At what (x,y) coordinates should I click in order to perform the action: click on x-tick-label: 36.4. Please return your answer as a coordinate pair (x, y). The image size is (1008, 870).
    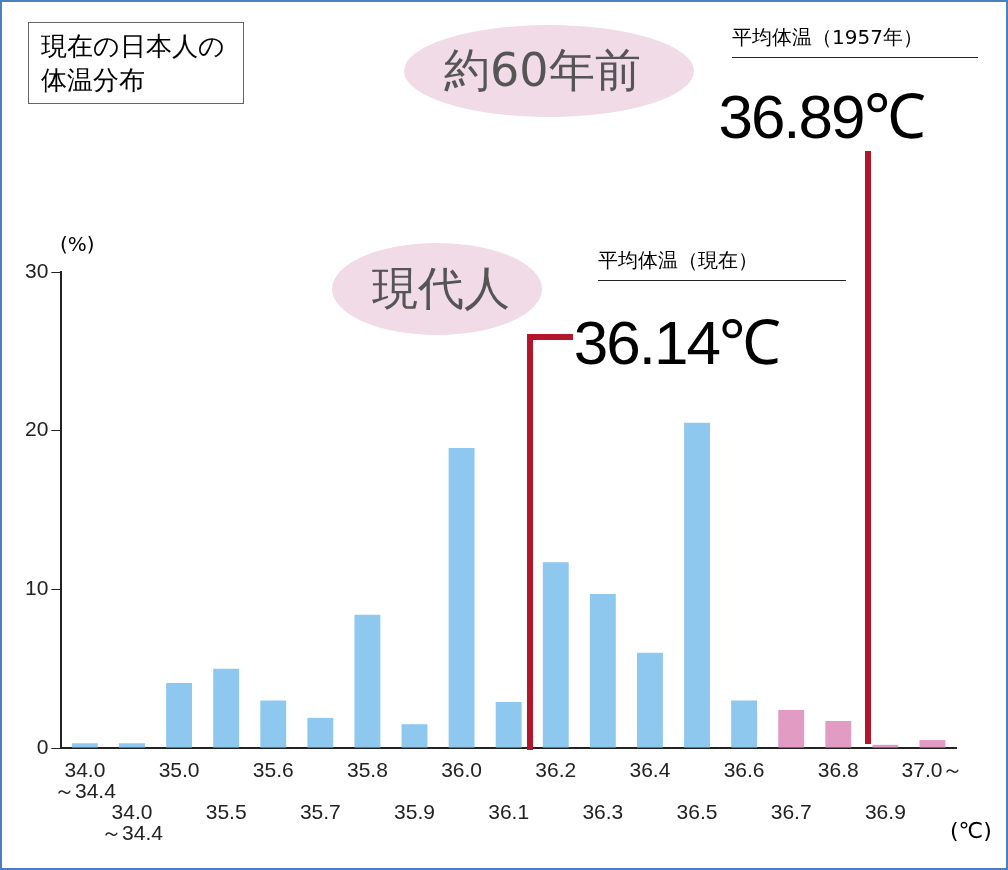
    Looking at the image, I should click on (650, 770).